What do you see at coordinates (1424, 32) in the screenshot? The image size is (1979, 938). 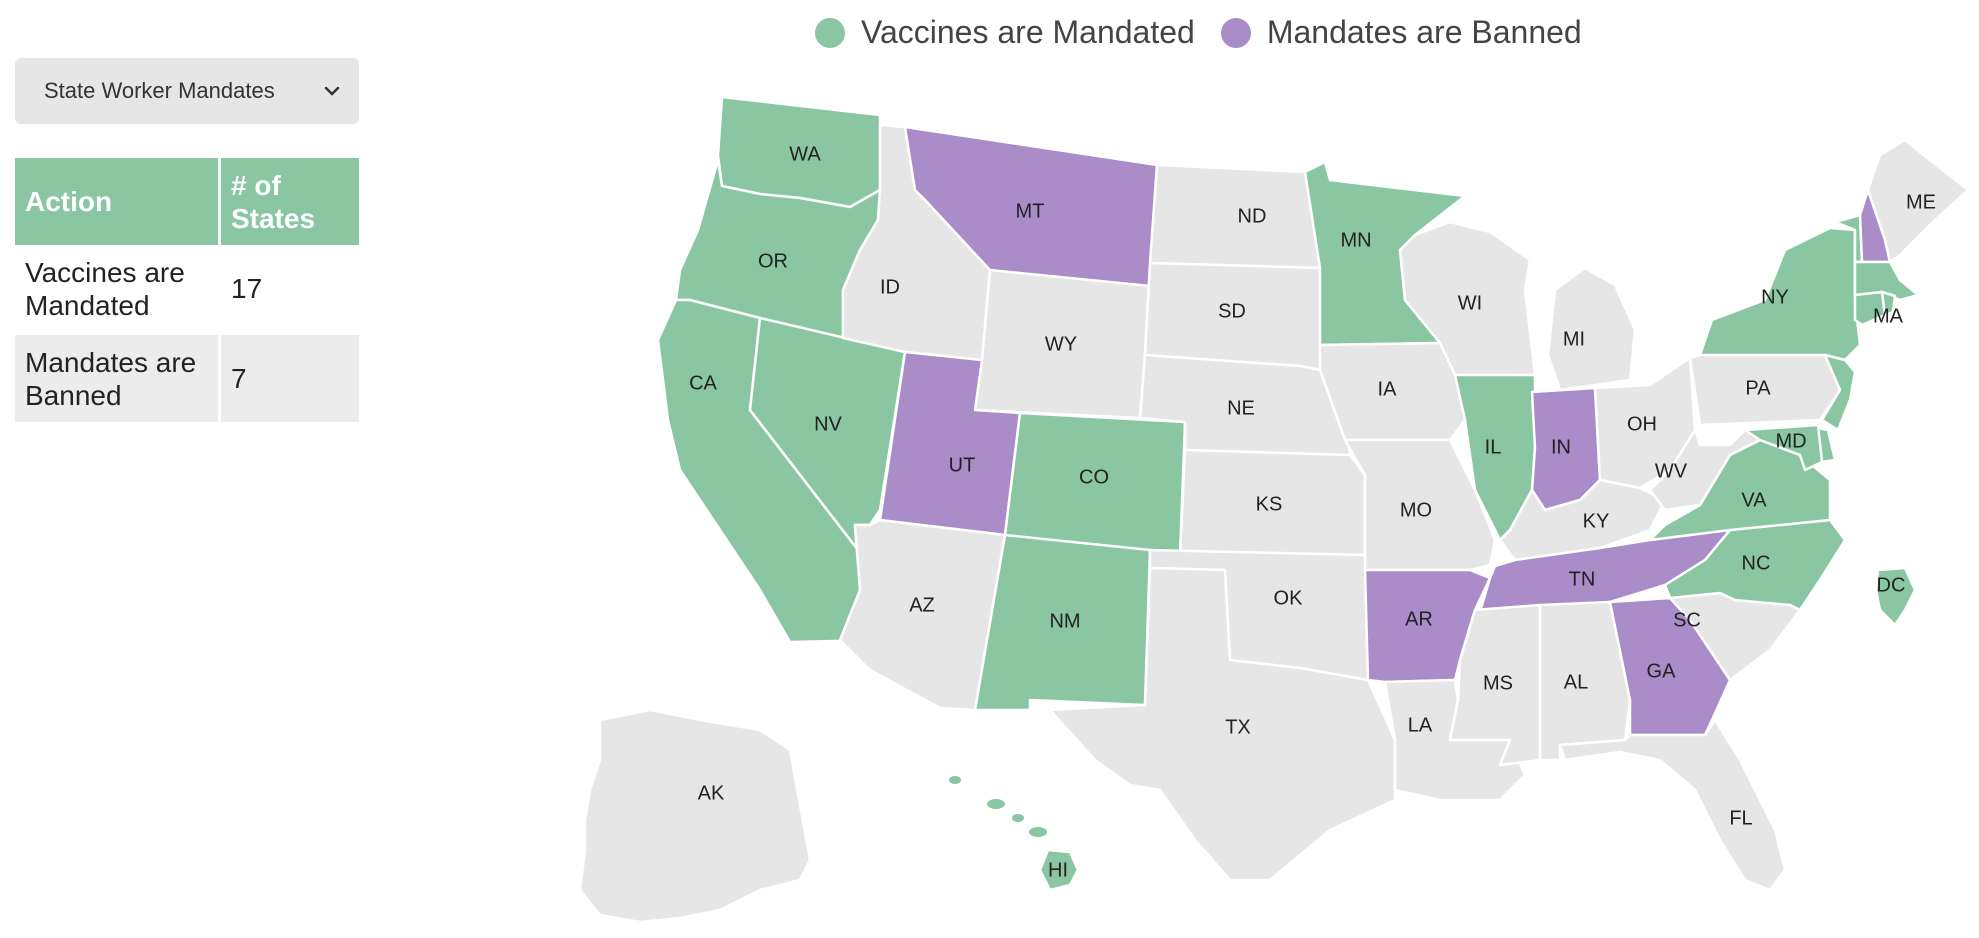 I see `legend-label-banned: Mandates are Banned` at bounding box center [1424, 32].